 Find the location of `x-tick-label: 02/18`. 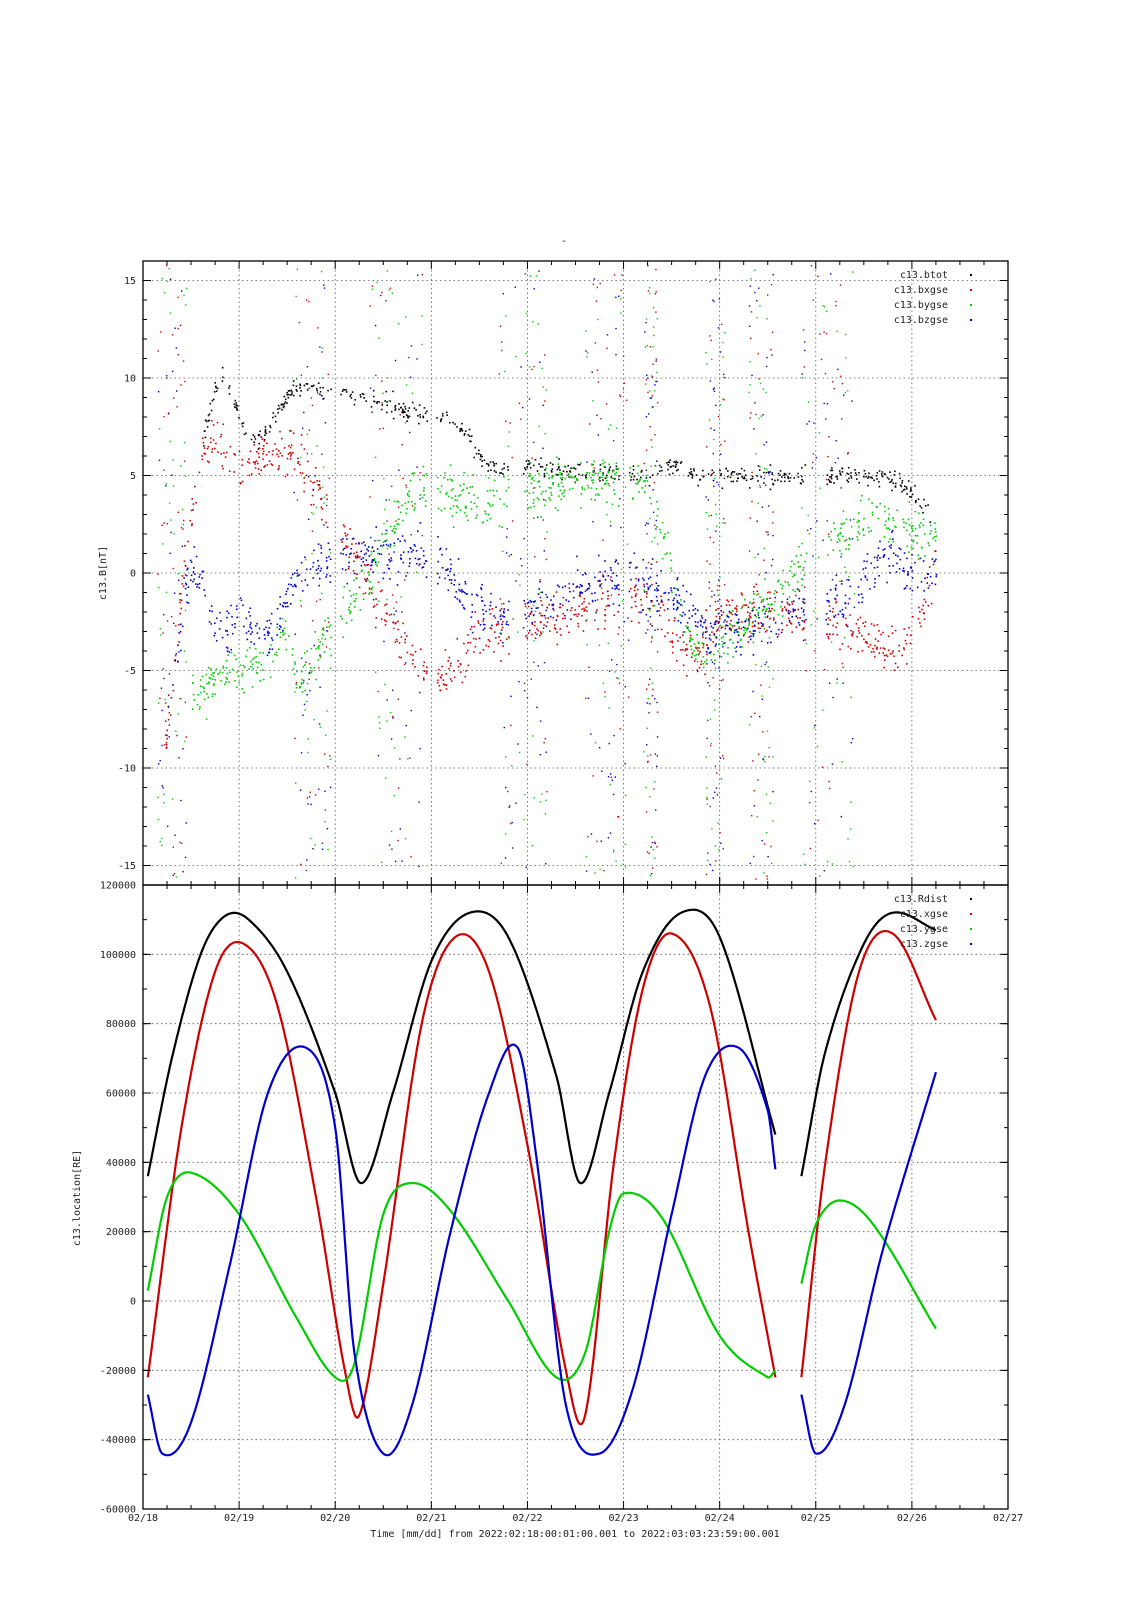

x-tick-label: 02/18 is located at coordinates (143, 1518).